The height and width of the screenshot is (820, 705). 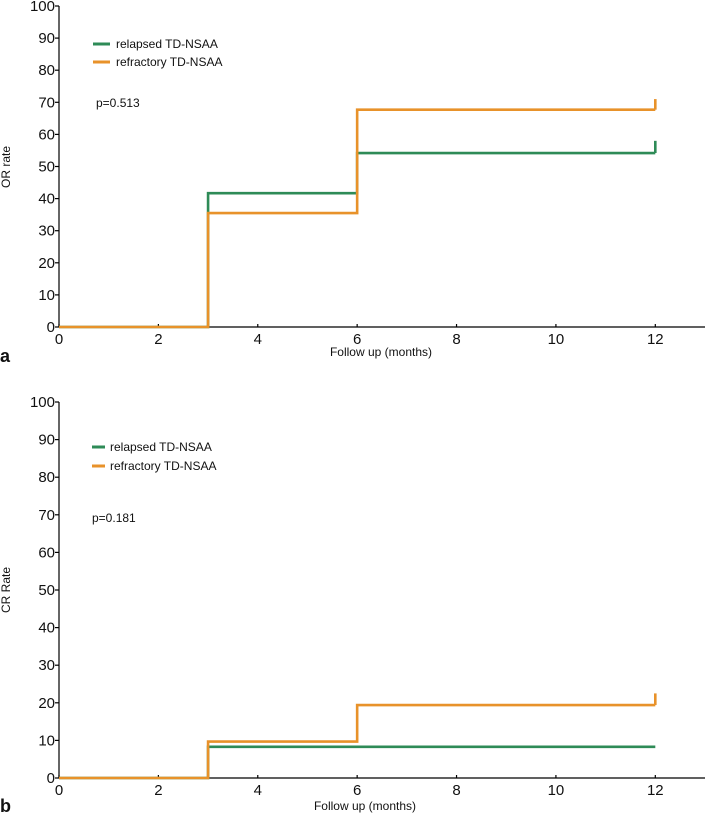 I want to click on series-line-refractory, so click(x=357, y=741).